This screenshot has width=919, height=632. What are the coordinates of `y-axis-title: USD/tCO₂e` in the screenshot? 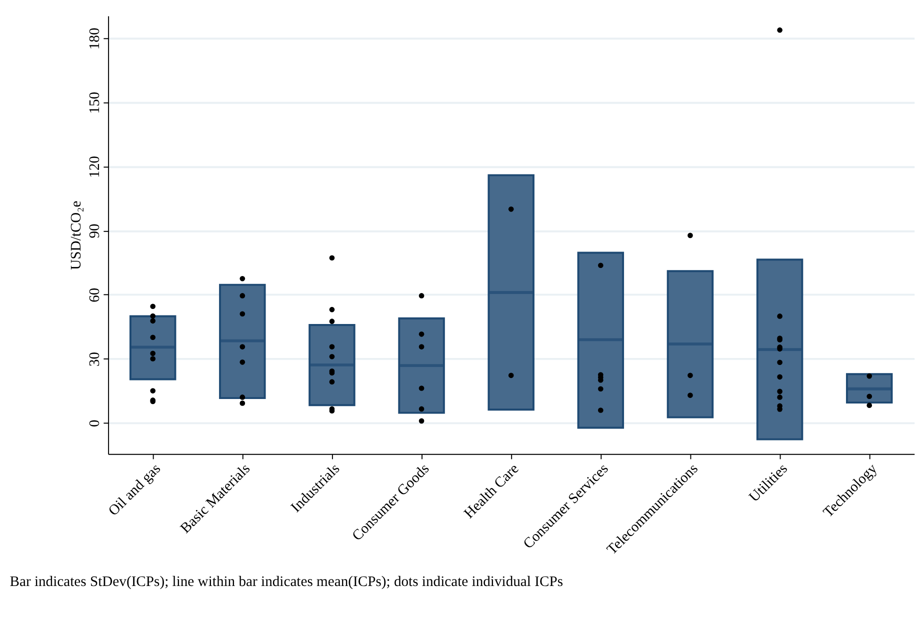 It's located at (76, 235).